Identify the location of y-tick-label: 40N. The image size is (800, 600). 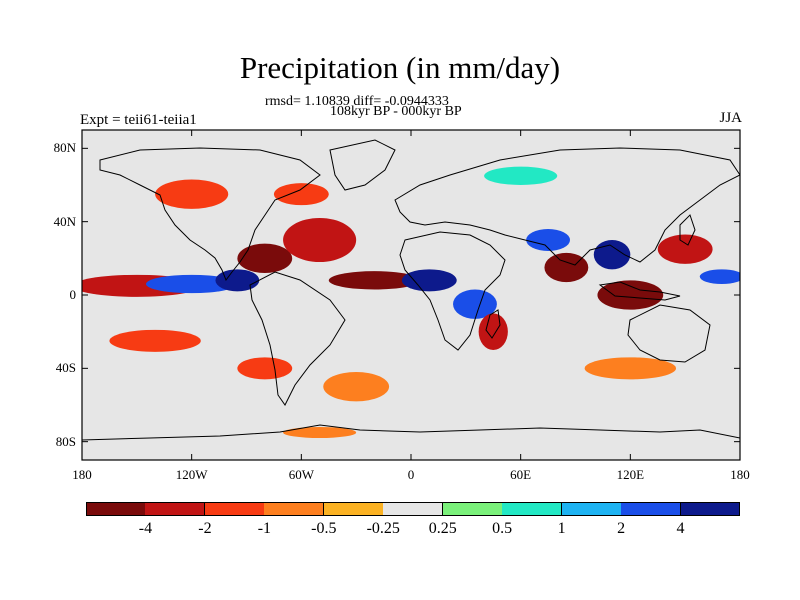
(64, 221).